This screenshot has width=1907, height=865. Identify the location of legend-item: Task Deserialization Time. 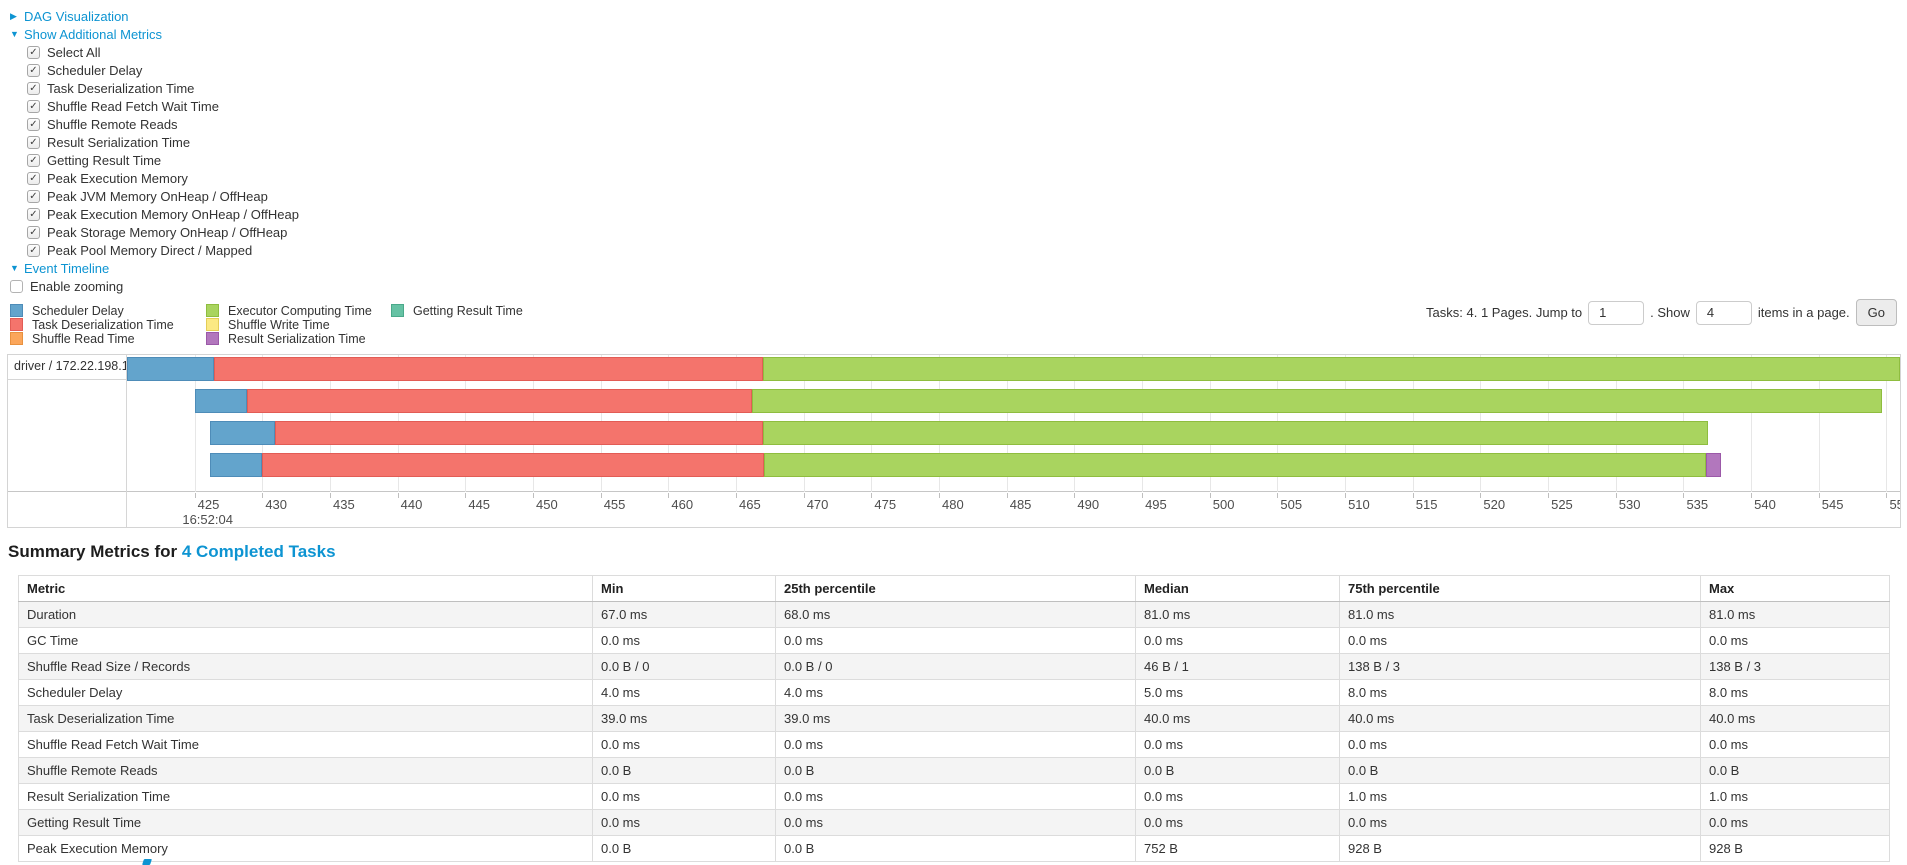
(108, 325).